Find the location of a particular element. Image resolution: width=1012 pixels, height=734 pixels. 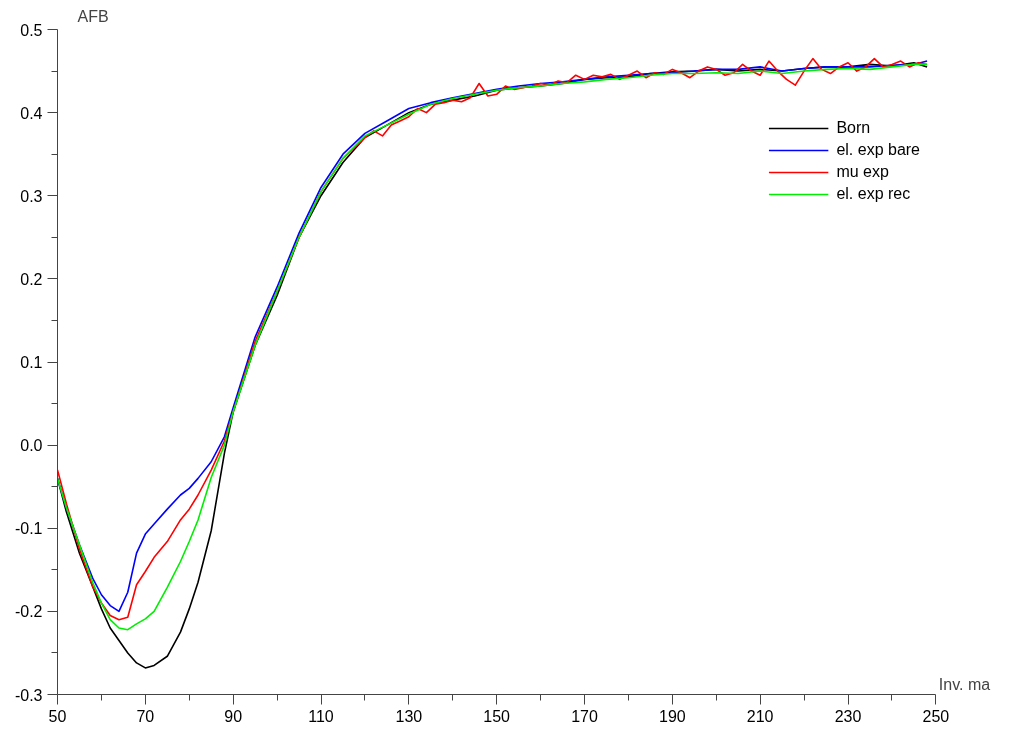

y-tick-label: 0.4 is located at coordinates (31, 113).